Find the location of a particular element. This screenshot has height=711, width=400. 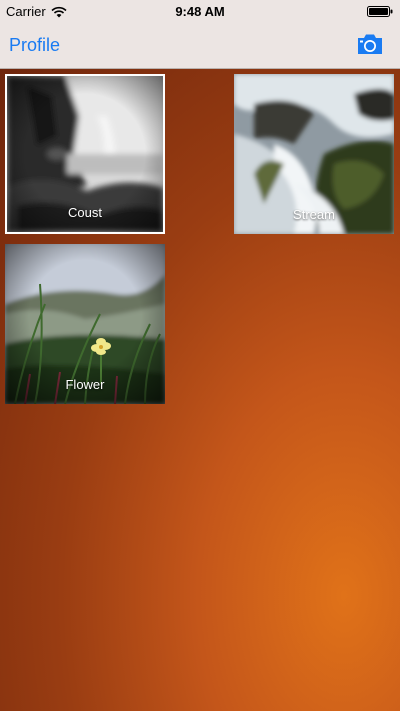

photo-tile-coust: Coust is located at coordinates (85, 154).